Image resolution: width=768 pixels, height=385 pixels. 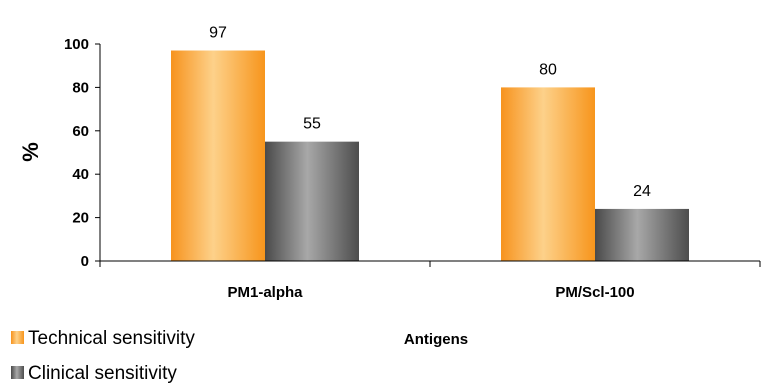 I want to click on legend-swatch-technical, so click(x=17, y=337).